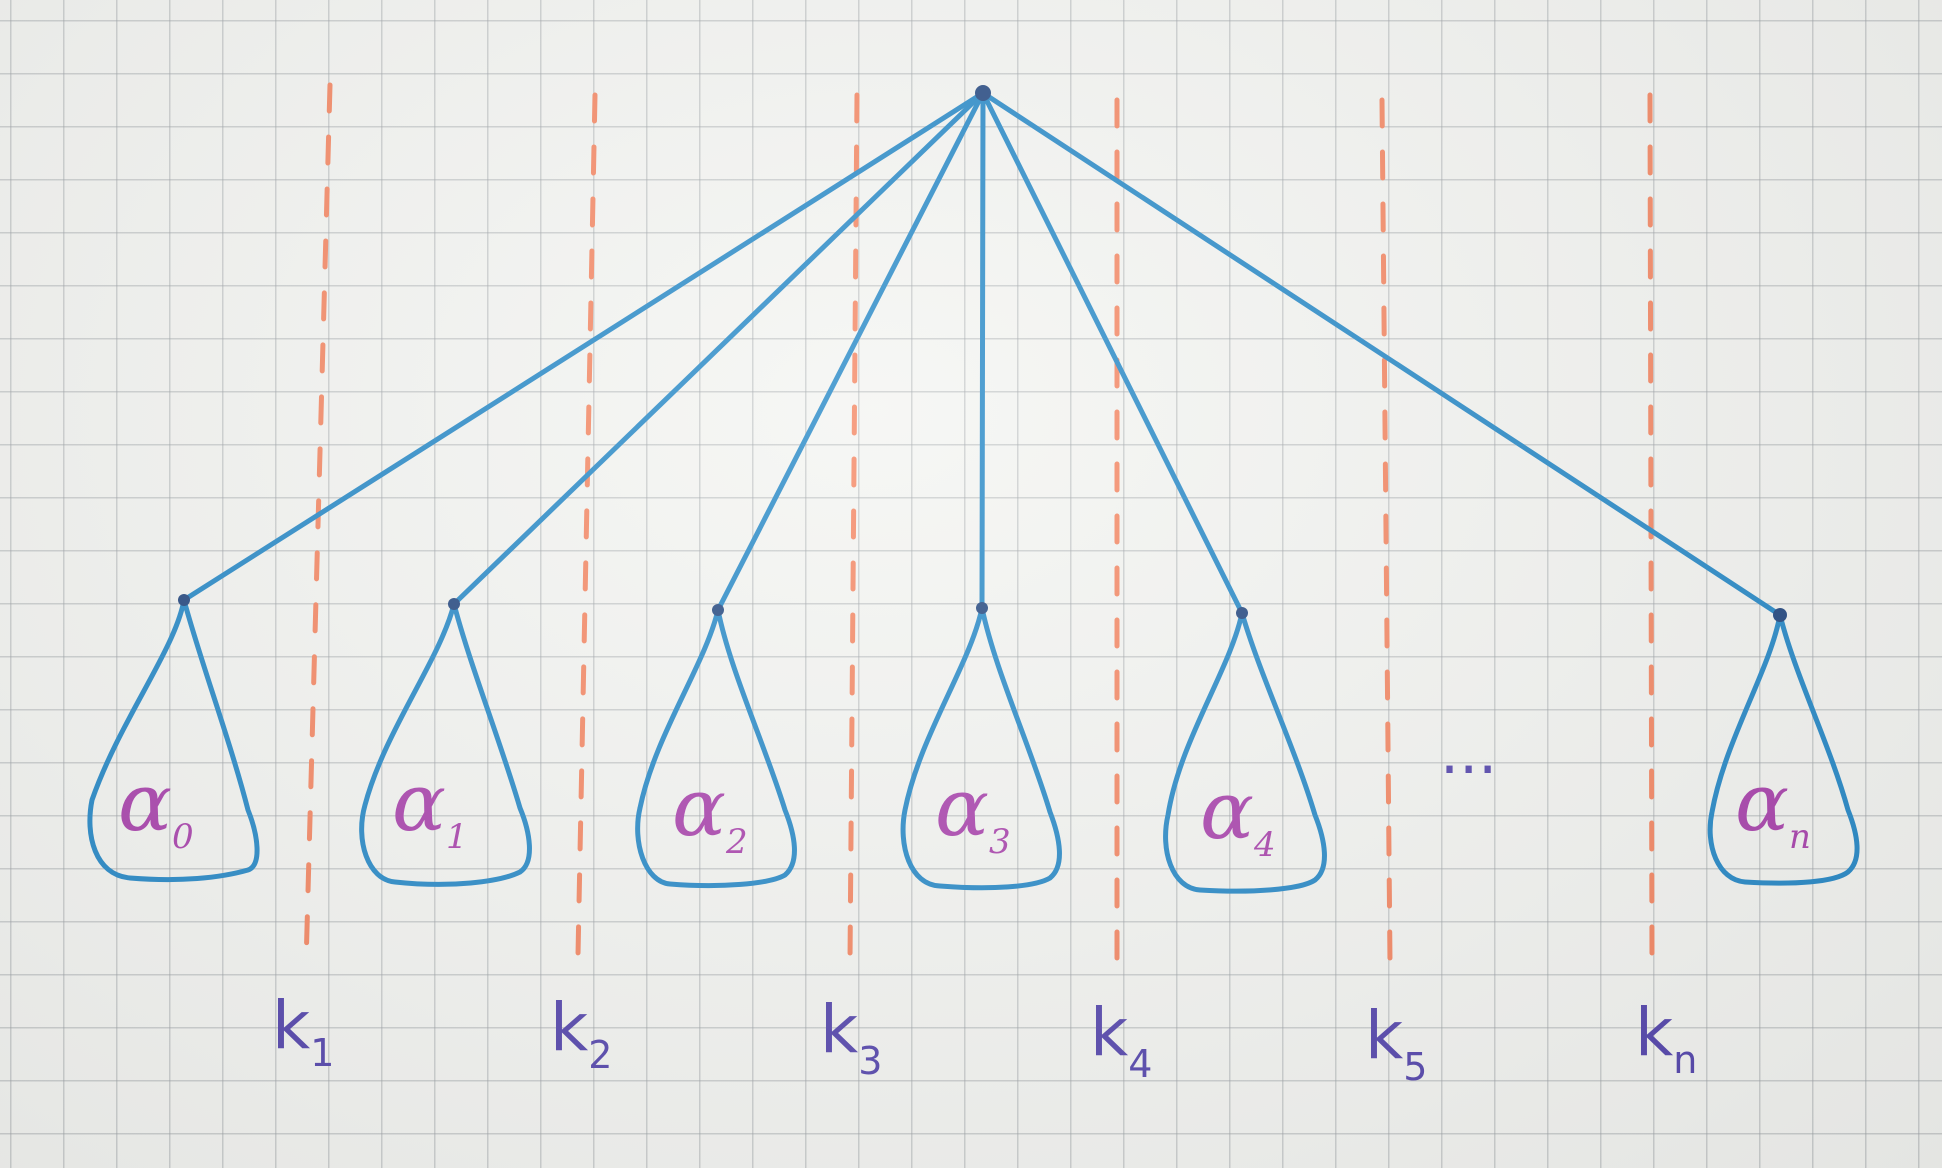 This screenshot has height=1168, width=1942. What do you see at coordinates (851, 1037) in the screenshot?
I see `key-label-k3: k3` at bounding box center [851, 1037].